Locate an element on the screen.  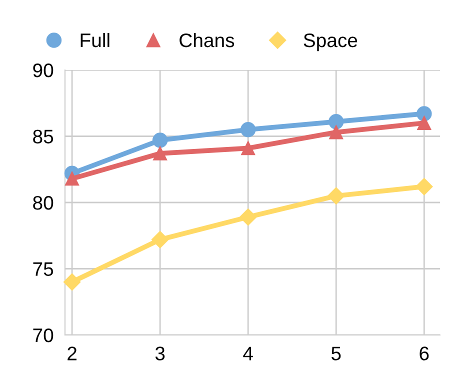
y-tick-label: 85 is located at coordinates (43, 137).